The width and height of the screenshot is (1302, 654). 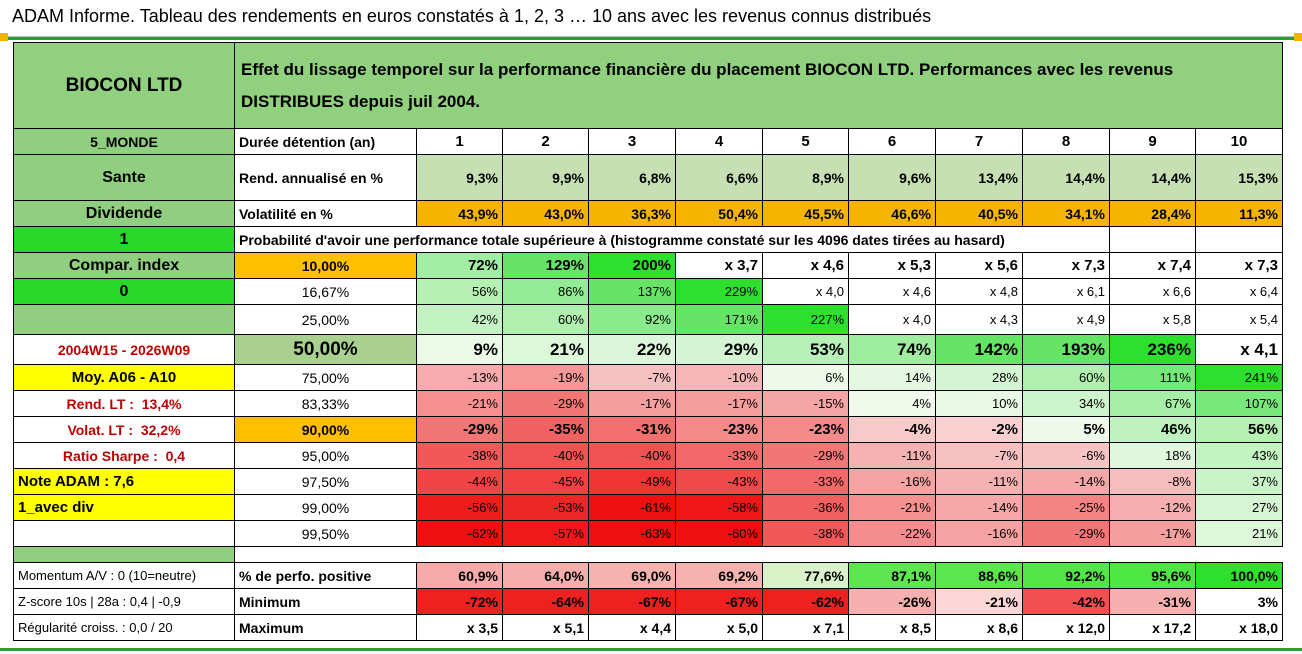 I want to click on positive-value: 100,0%, so click(x=1239, y=575).